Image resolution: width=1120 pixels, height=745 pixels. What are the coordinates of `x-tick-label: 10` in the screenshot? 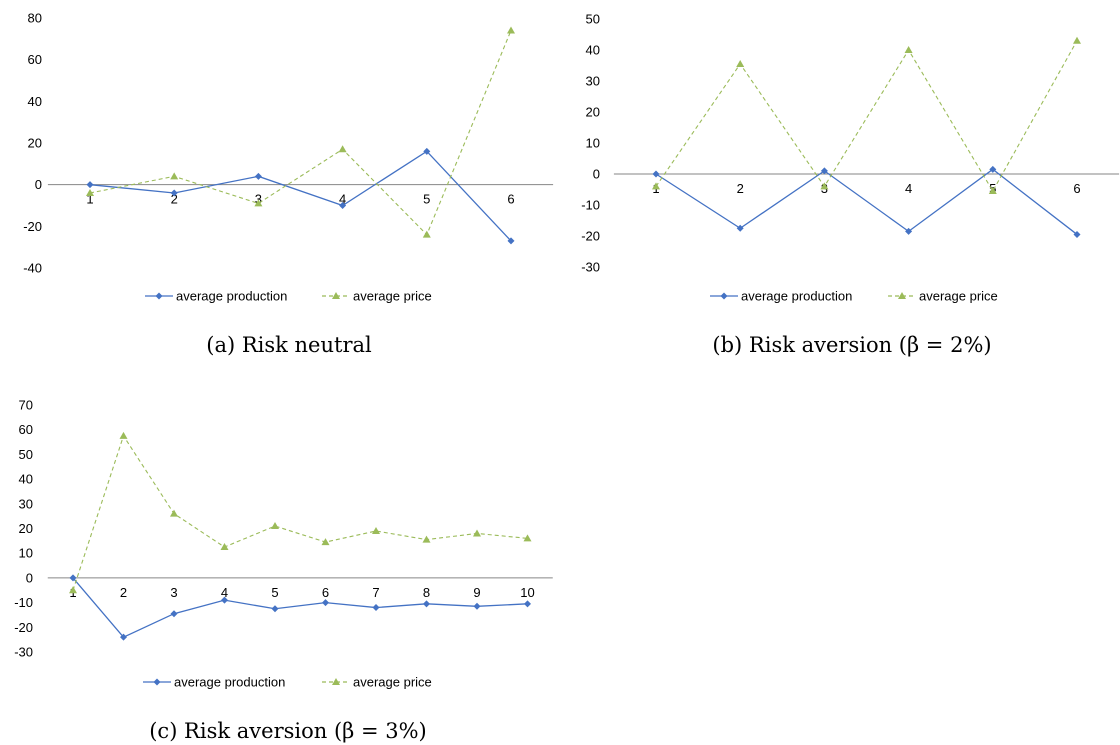 It's located at (527, 592).